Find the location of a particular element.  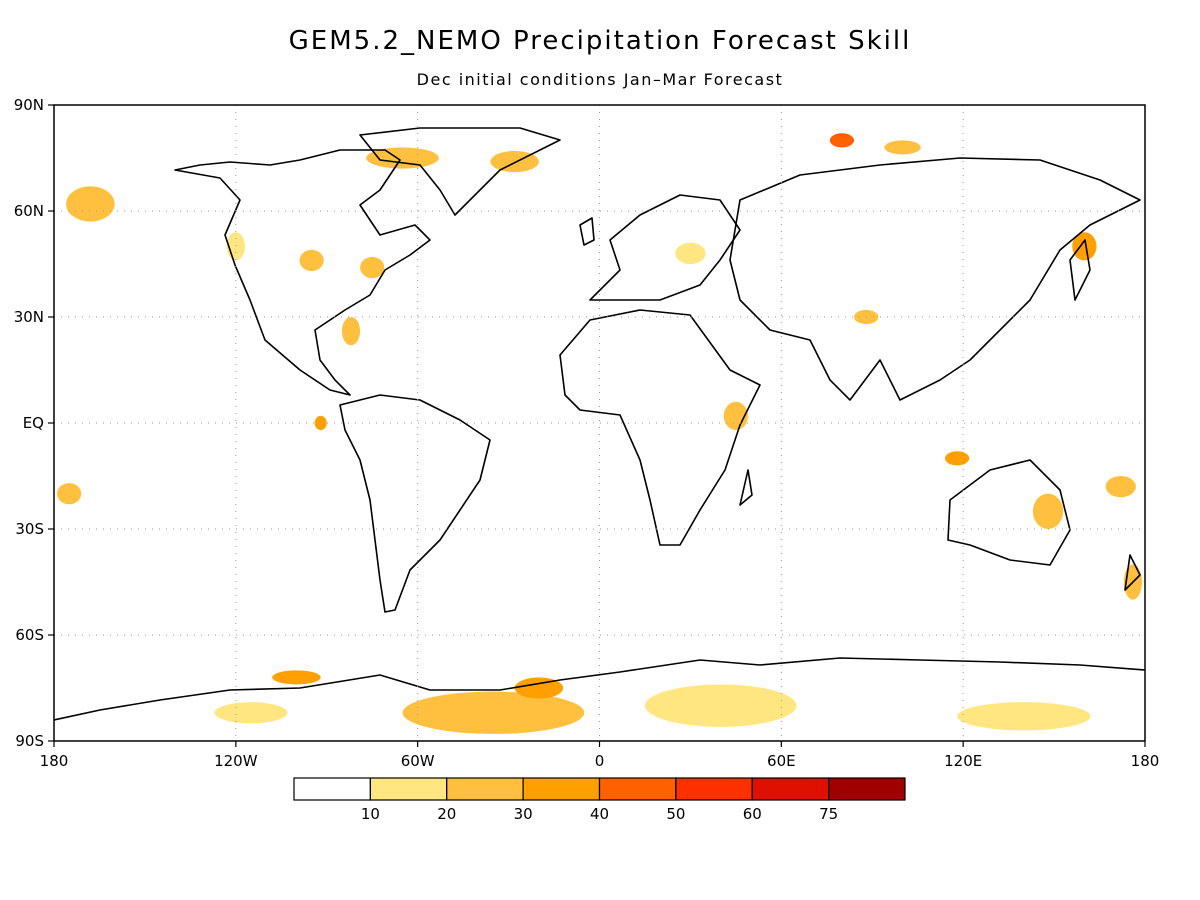

colorbar-label: 50 is located at coordinates (675, 814).